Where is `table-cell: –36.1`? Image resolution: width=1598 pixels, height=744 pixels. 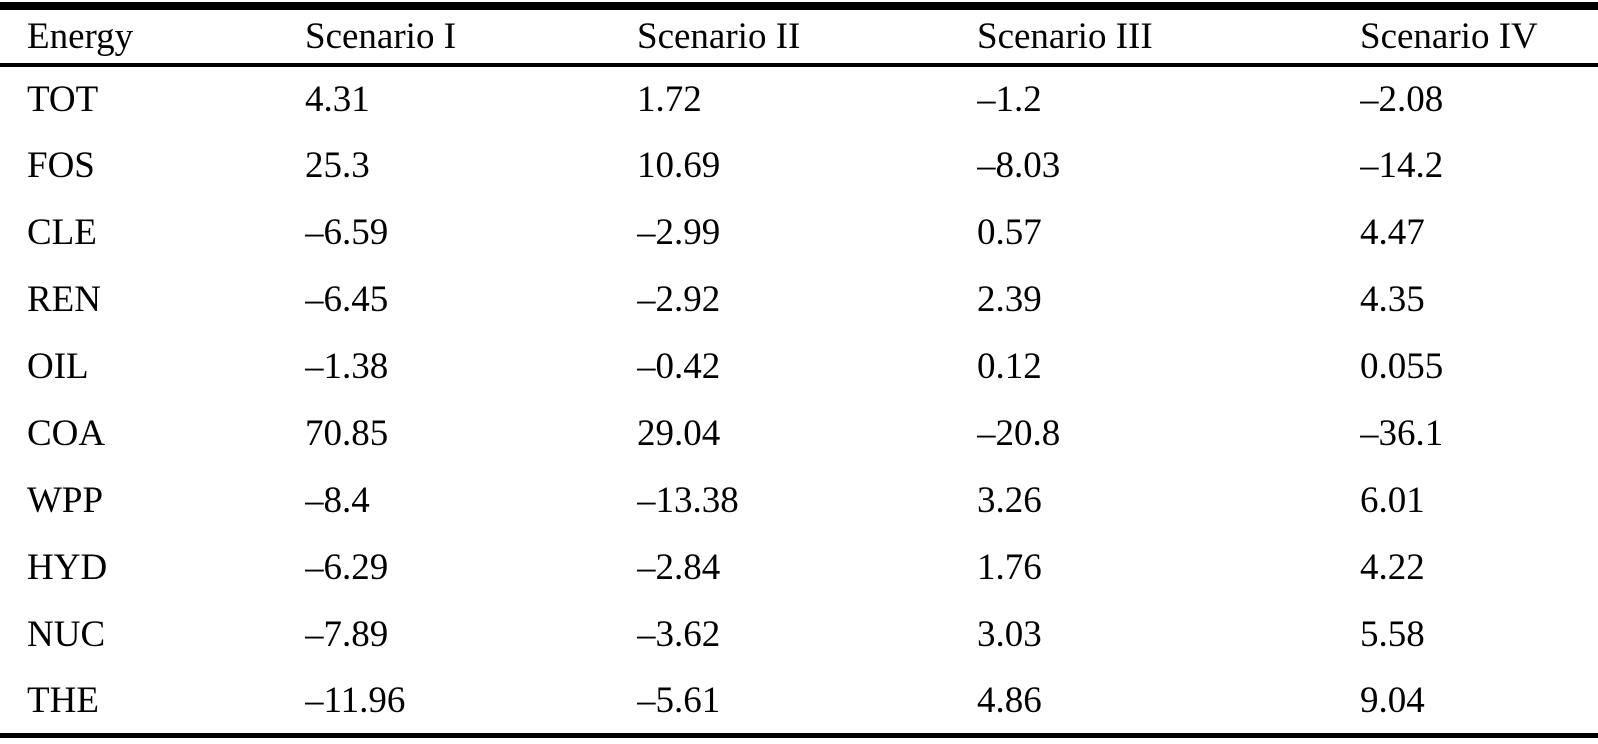
table-cell: –36.1 is located at coordinates (1402, 433).